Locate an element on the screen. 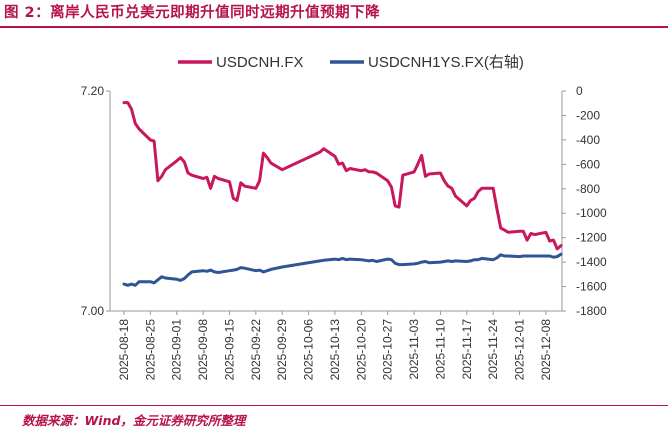 Image resolution: width=668 pixels, height=429 pixels. legend-label-2: USDCNH1YS.FX(右轴) is located at coordinates (446, 62).